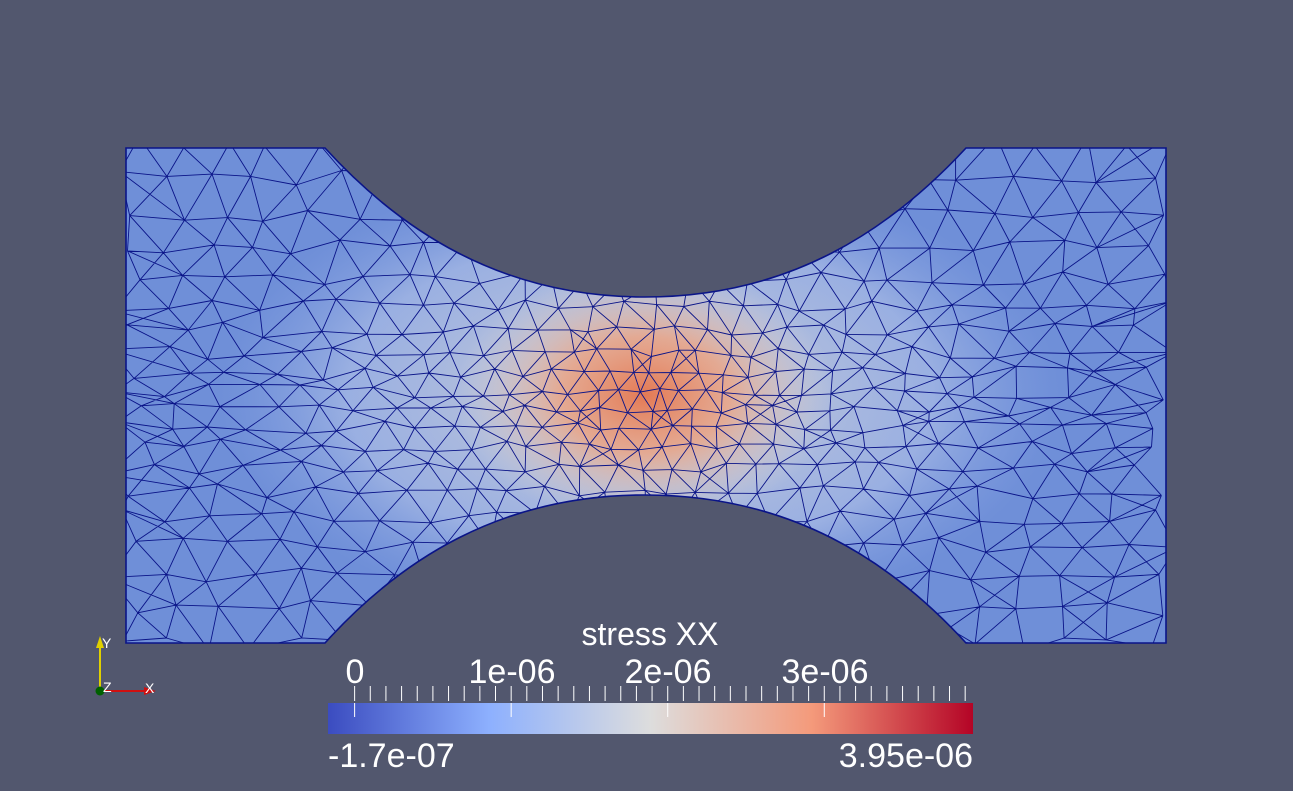 The width and height of the screenshot is (1293, 791). I want to click on legend-range-max: 3.95e-06, so click(905, 756).